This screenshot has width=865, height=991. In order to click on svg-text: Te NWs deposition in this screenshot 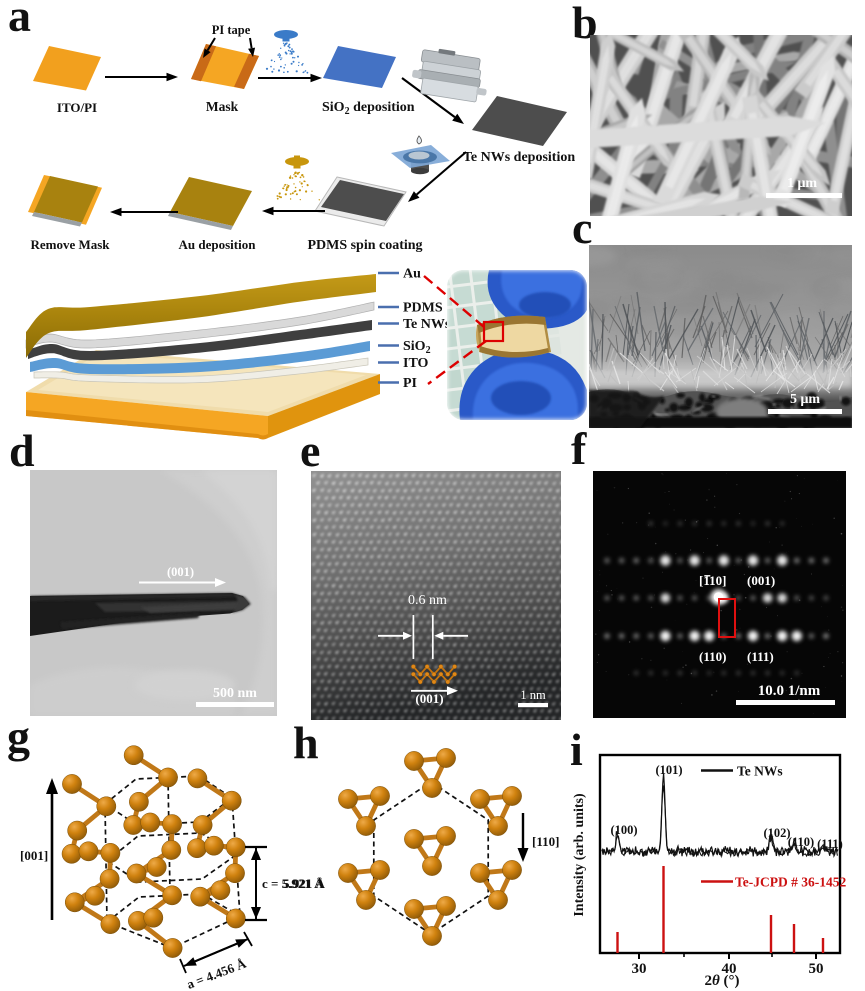, I will do `click(519, 157)`.